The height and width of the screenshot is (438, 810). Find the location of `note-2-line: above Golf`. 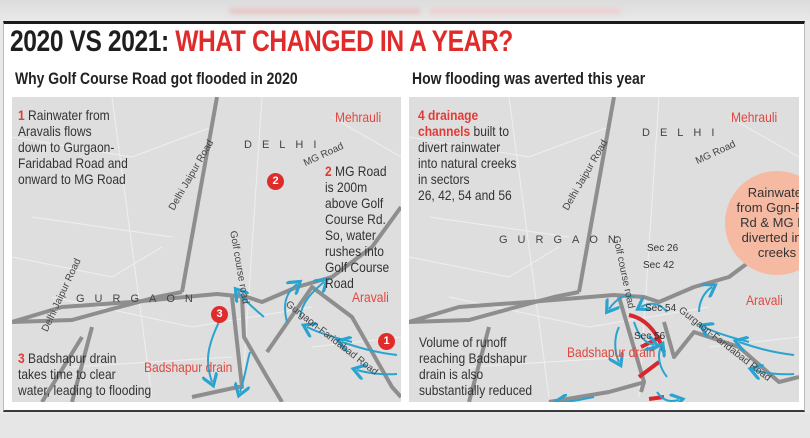

note-2-line: above Golf is located at coordinates (354, 203).